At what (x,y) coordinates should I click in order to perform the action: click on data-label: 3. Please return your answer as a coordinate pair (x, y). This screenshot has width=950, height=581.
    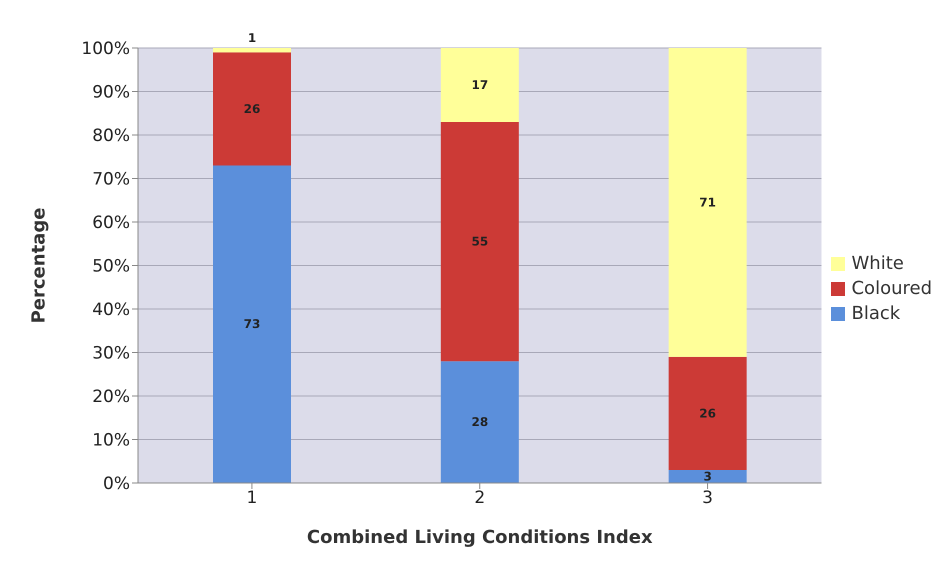
    Looking at the image, I should click on (707, 476).